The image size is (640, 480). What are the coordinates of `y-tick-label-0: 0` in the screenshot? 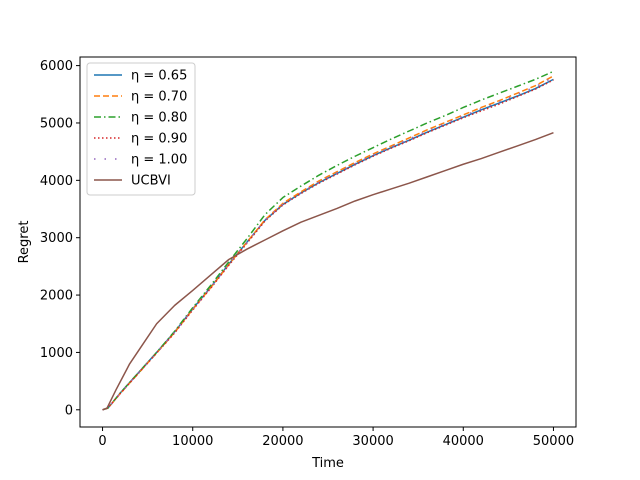 It's located at (69, 410).